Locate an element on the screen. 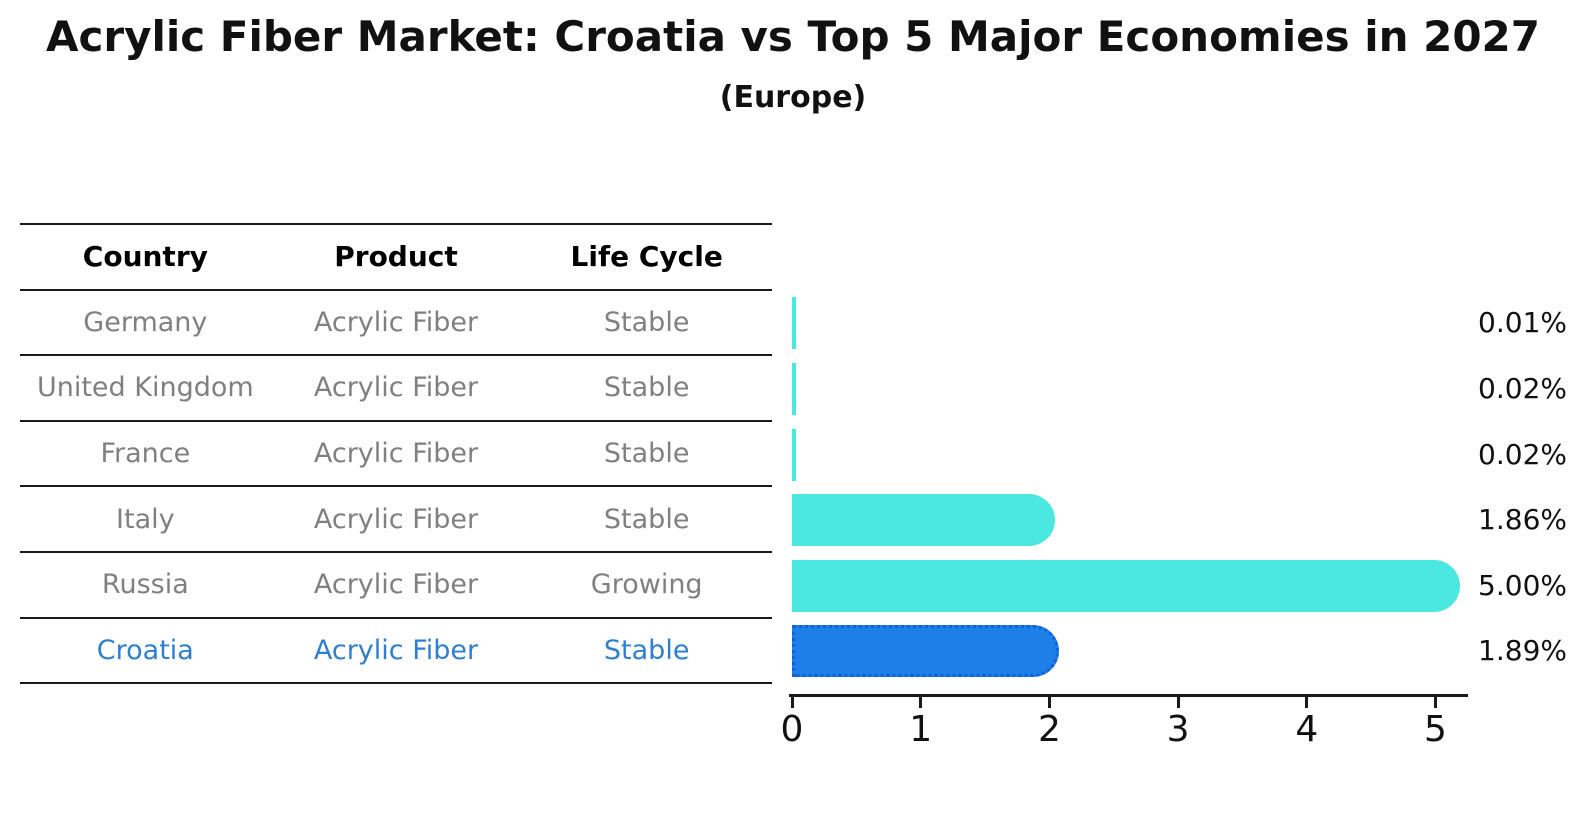  table-header-row: Country Product Life Cycle is located at coordinates (396, 258).